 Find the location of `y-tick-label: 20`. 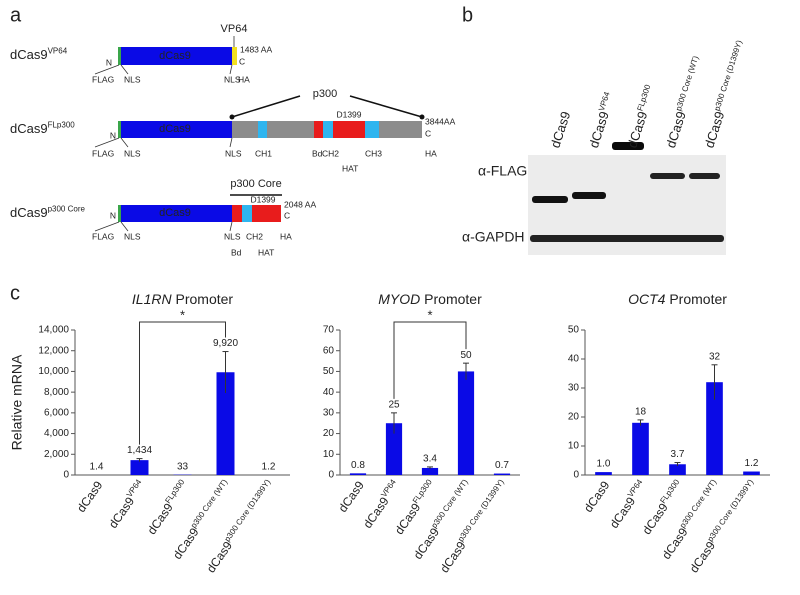

y-tick-label: 20 is located at coordinates (574, 417).